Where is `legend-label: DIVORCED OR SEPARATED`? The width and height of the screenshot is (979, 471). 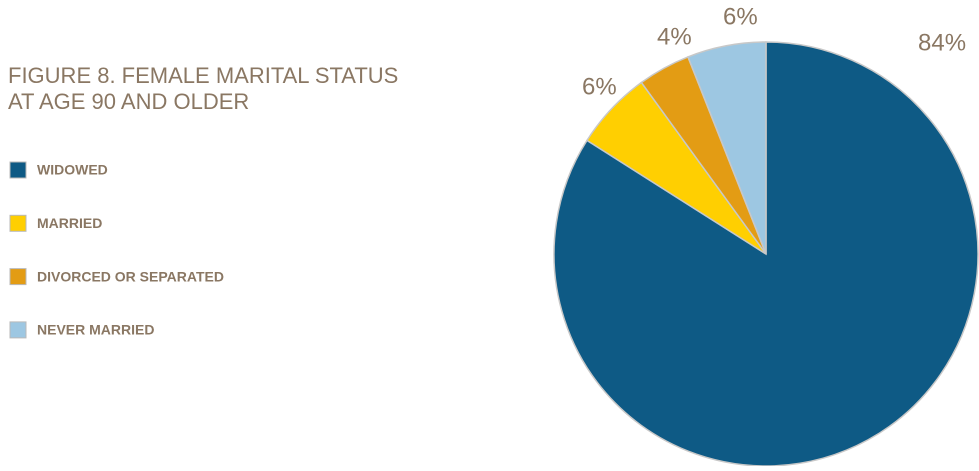
legend-label: DIVORCED OR SEPARATED is located at coordinates (130, 276).